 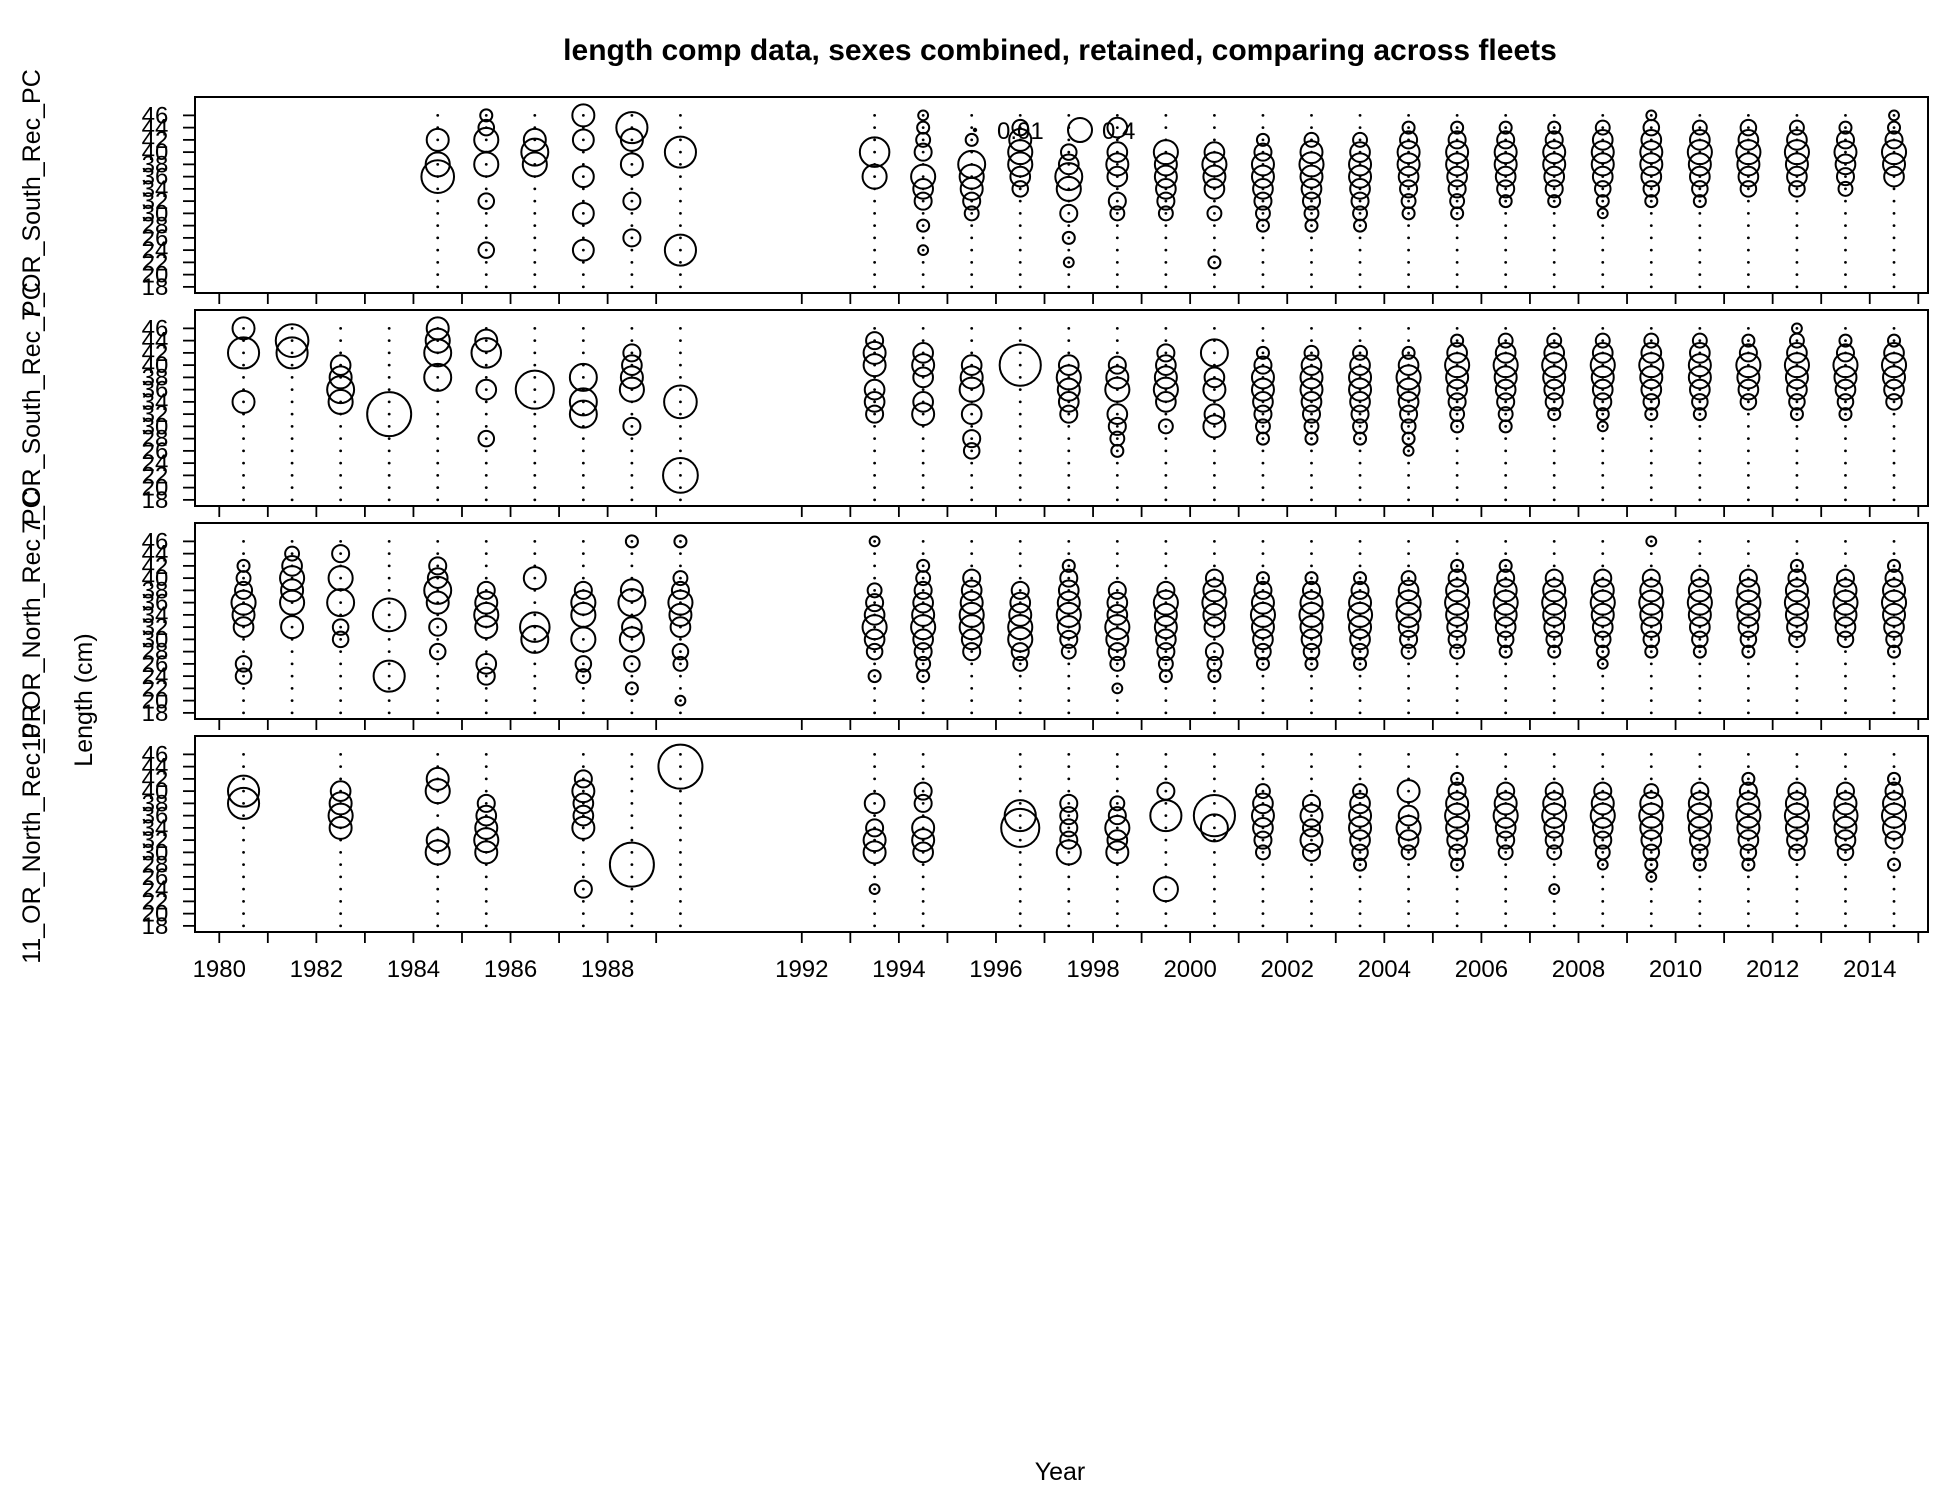 What do you see at coordinates (975, 130) in the screenshot?
I see `legend-small-bubble` at bounding box center [975, 130].